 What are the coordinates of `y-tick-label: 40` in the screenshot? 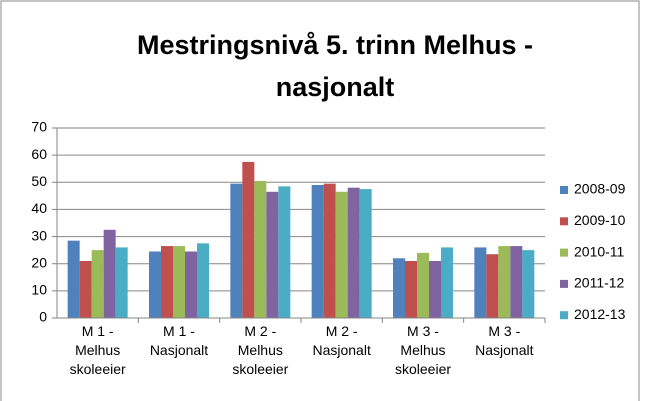 It's located at (39, 208).